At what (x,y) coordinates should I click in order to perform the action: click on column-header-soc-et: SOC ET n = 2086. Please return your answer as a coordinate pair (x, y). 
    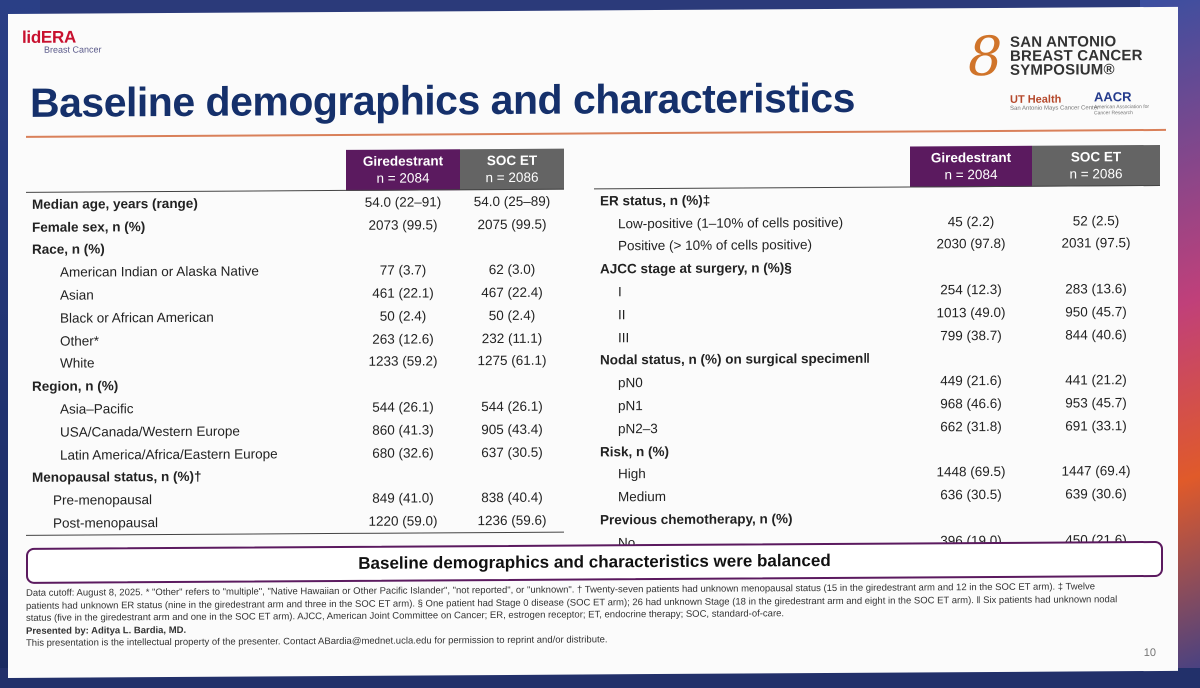
    Looking at the image, I should click on (1096, 165).